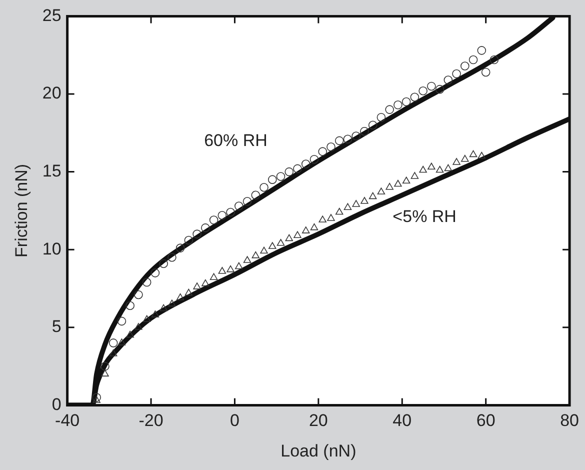 The width and height of the screenshot is (585, 470). What do you see at coordinates (570, 420) in the screenshot?
I see `x-tick-label: 80` at bounding box center [570, 420].